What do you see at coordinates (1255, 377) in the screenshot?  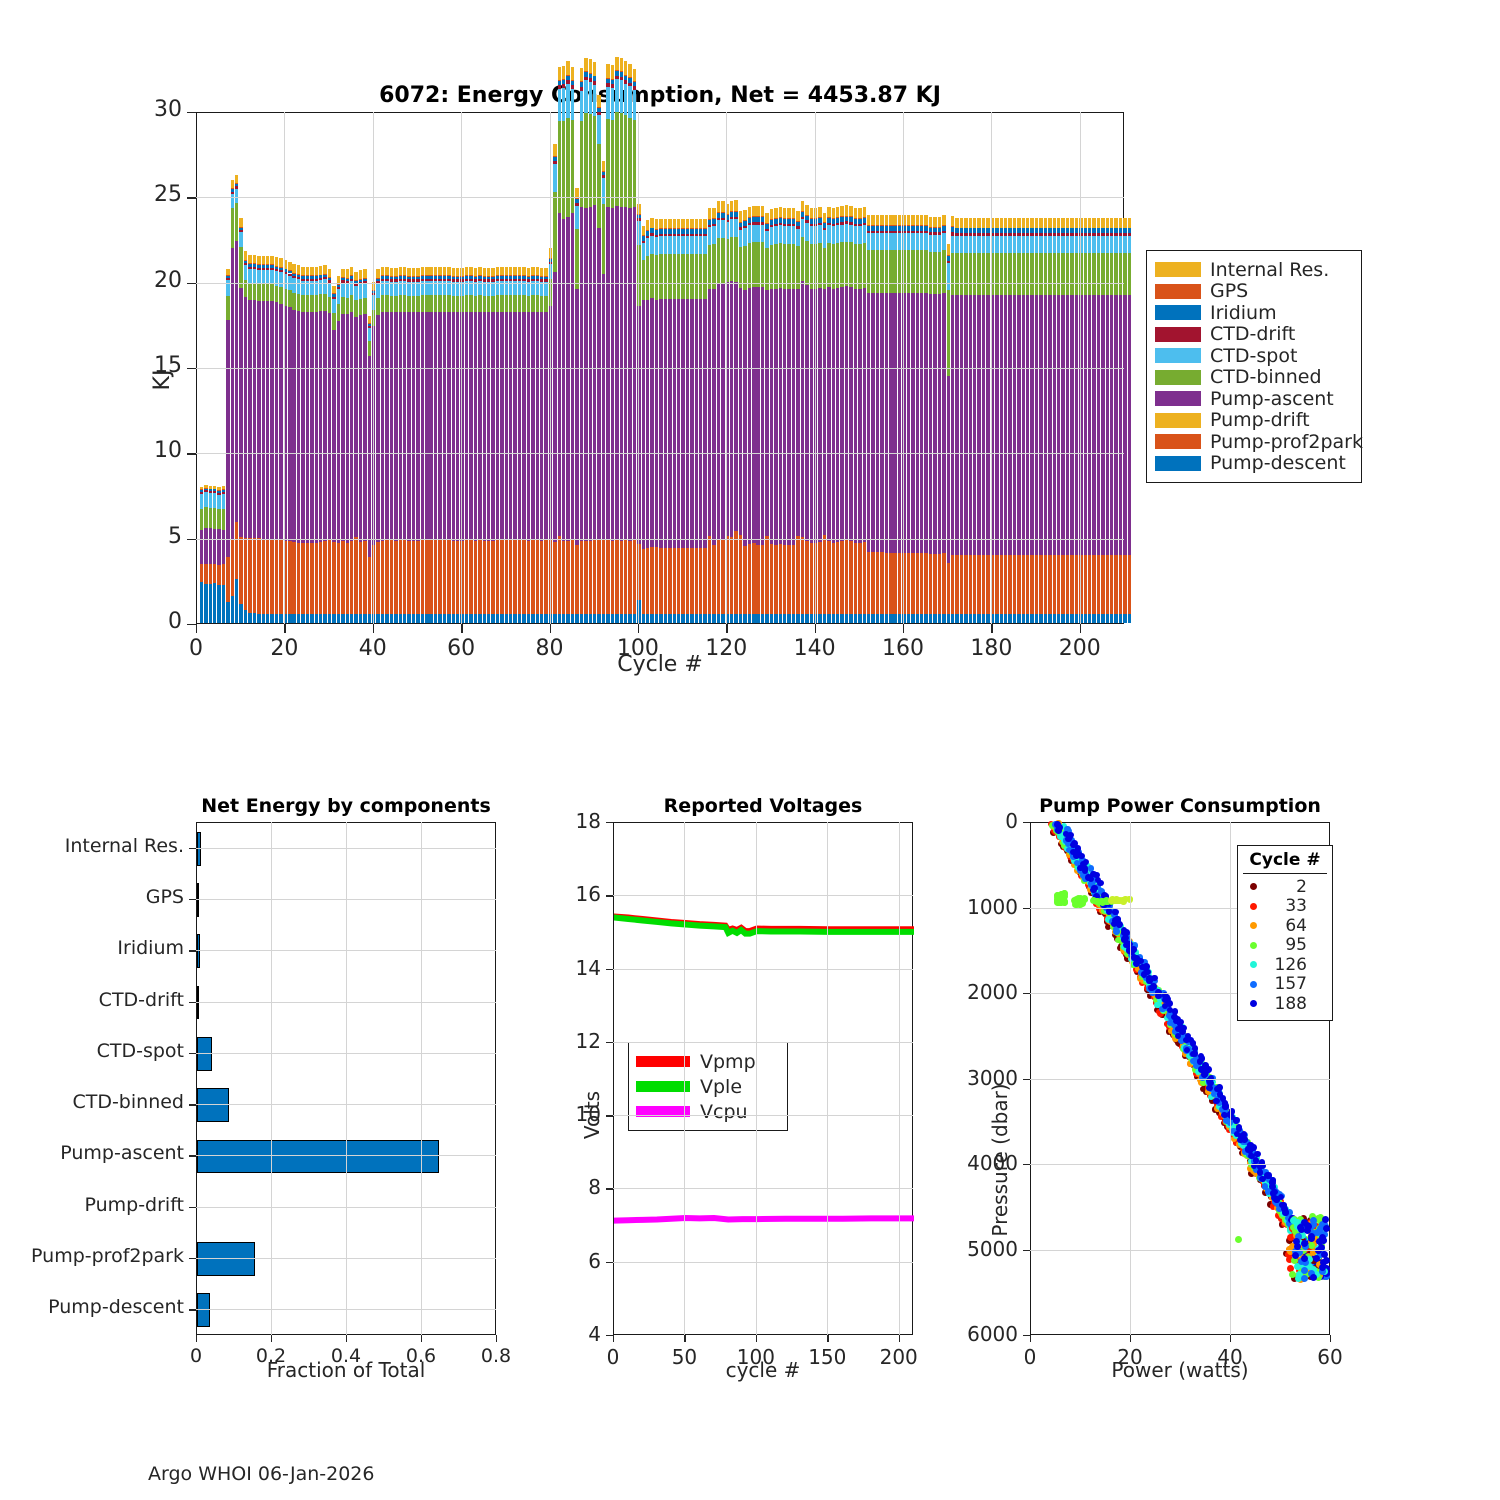 I see `legend-item-5: CTD-binned` at bounding box center [1255, 377].